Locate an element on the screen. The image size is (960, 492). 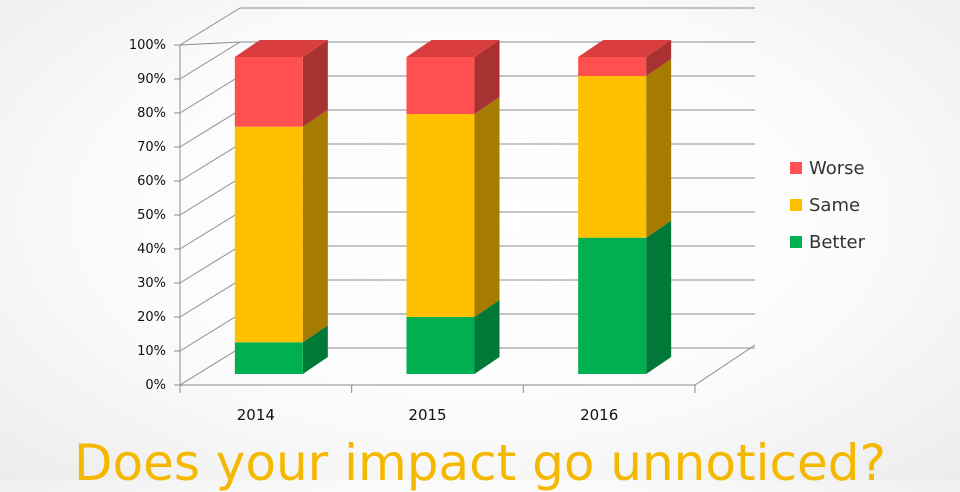
x-category-label: 2014 is located at coordinates (256, 415).